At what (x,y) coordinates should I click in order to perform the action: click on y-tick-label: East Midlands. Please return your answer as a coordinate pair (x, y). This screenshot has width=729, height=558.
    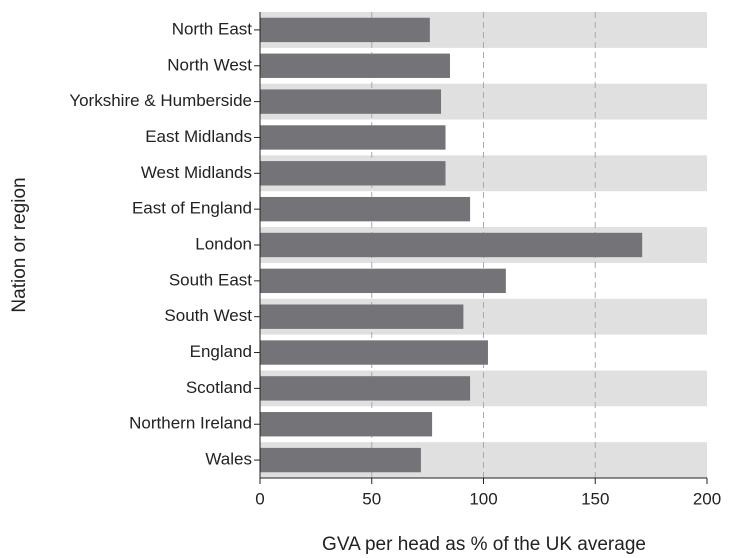
    Looking at the image, I should click on (198, 136).